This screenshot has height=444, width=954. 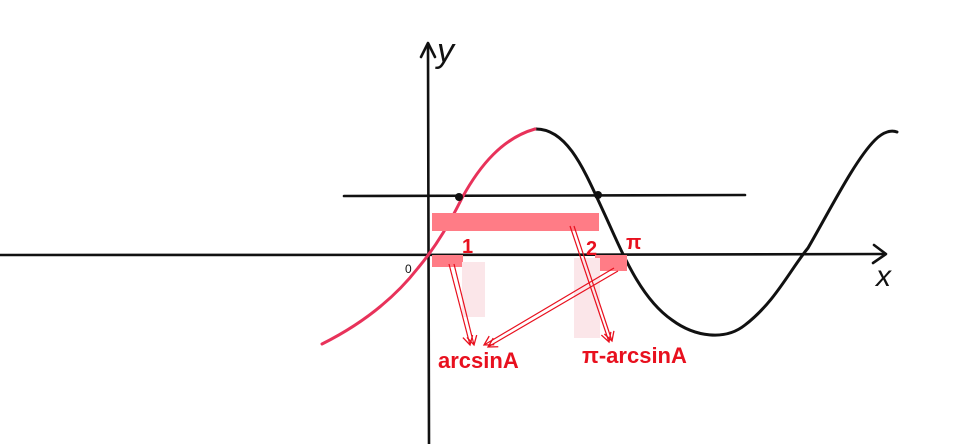 I want to click on sine-curve-highlighted, so click(x=428, y=236).